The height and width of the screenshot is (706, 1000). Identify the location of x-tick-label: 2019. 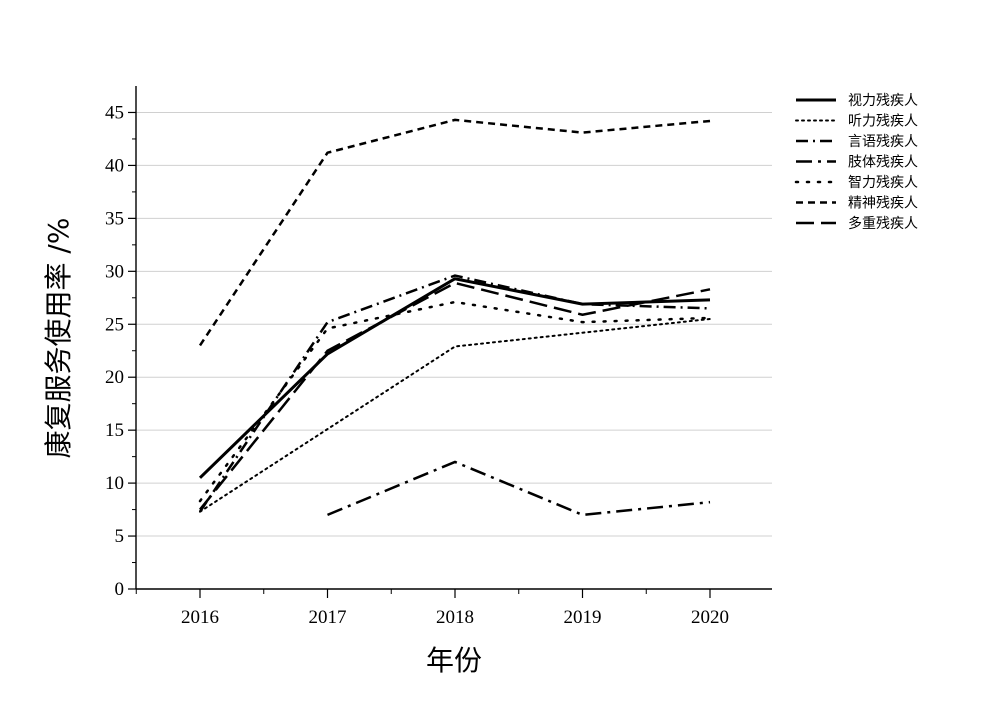
(583, 617).